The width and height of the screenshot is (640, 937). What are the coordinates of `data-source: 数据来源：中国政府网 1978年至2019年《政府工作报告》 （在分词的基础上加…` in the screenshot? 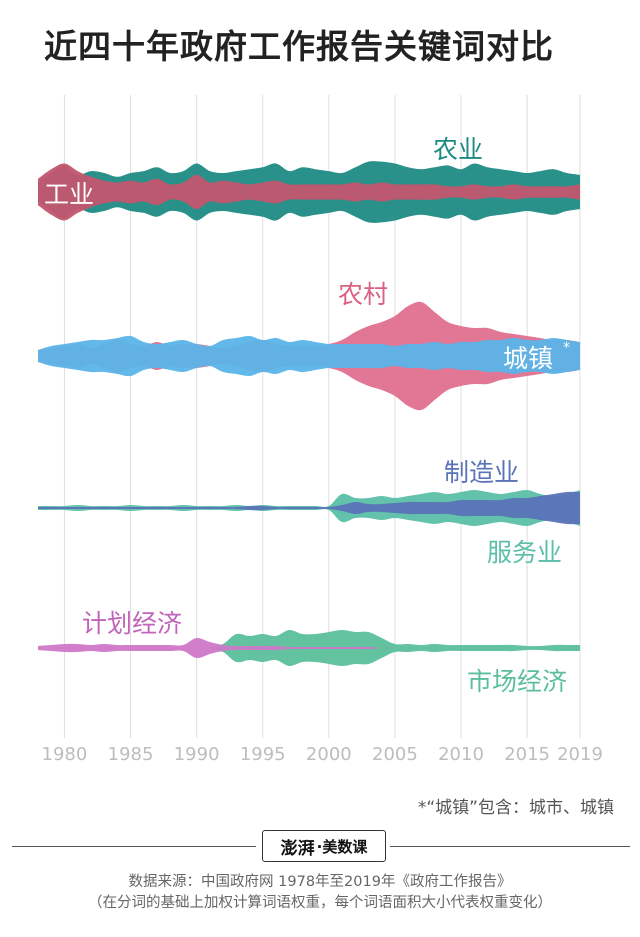 It's located at (320, 893).